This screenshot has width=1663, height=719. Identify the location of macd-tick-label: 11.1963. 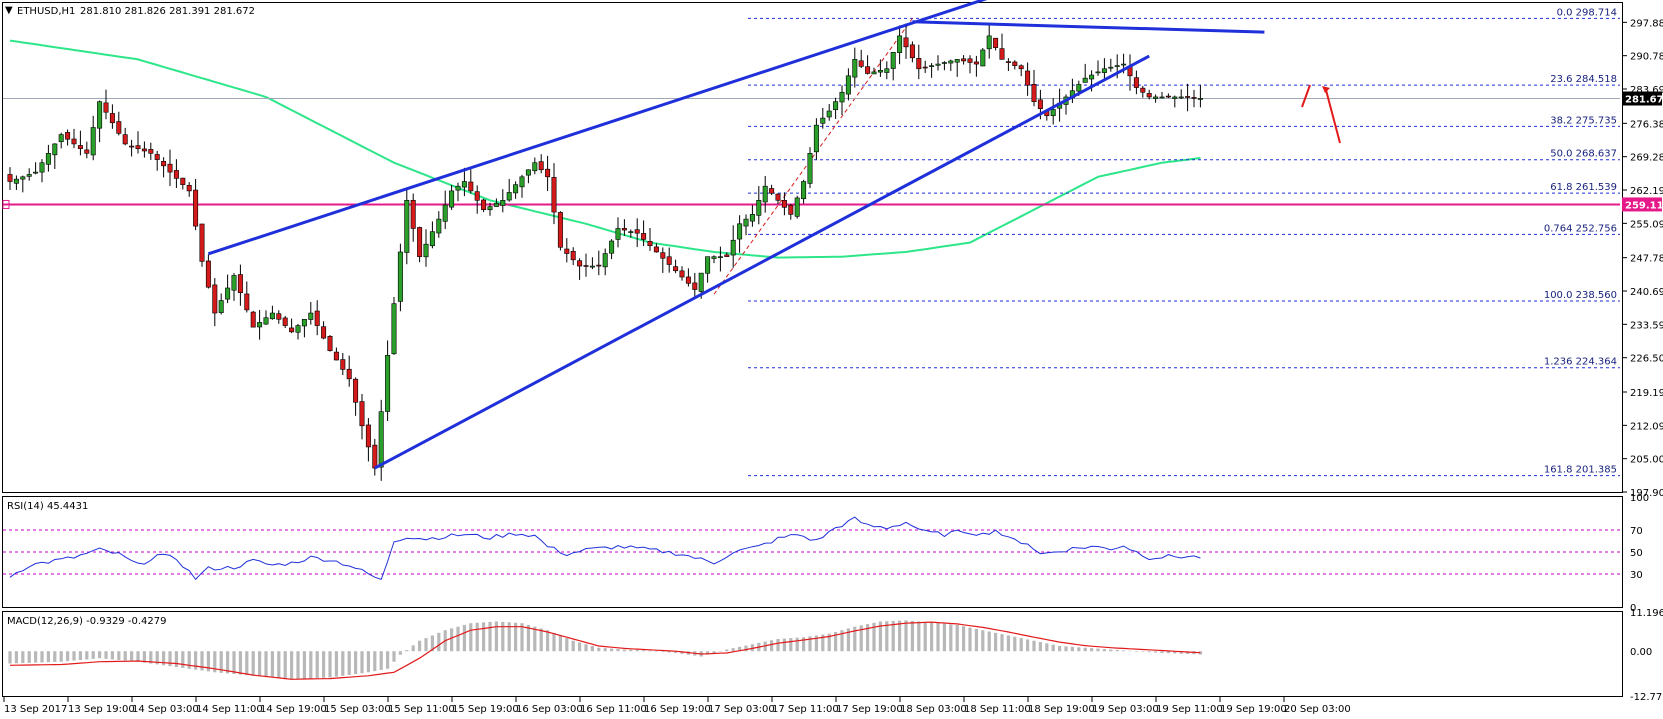
(1646, 613).